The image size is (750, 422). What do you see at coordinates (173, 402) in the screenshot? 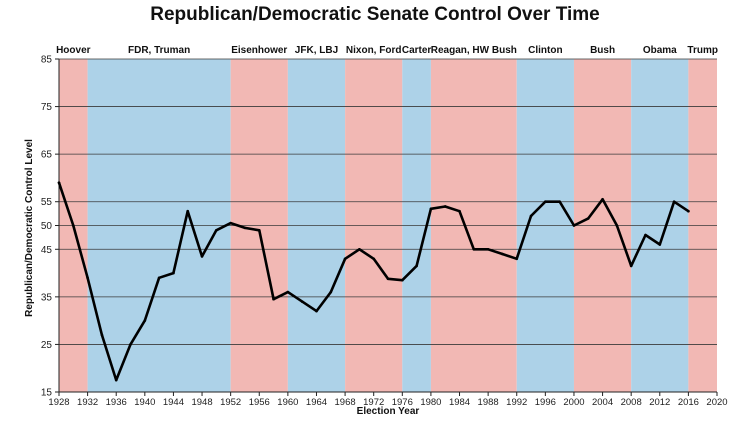
I see `x-tick-label: 1944` at bounding box center [173, 402].